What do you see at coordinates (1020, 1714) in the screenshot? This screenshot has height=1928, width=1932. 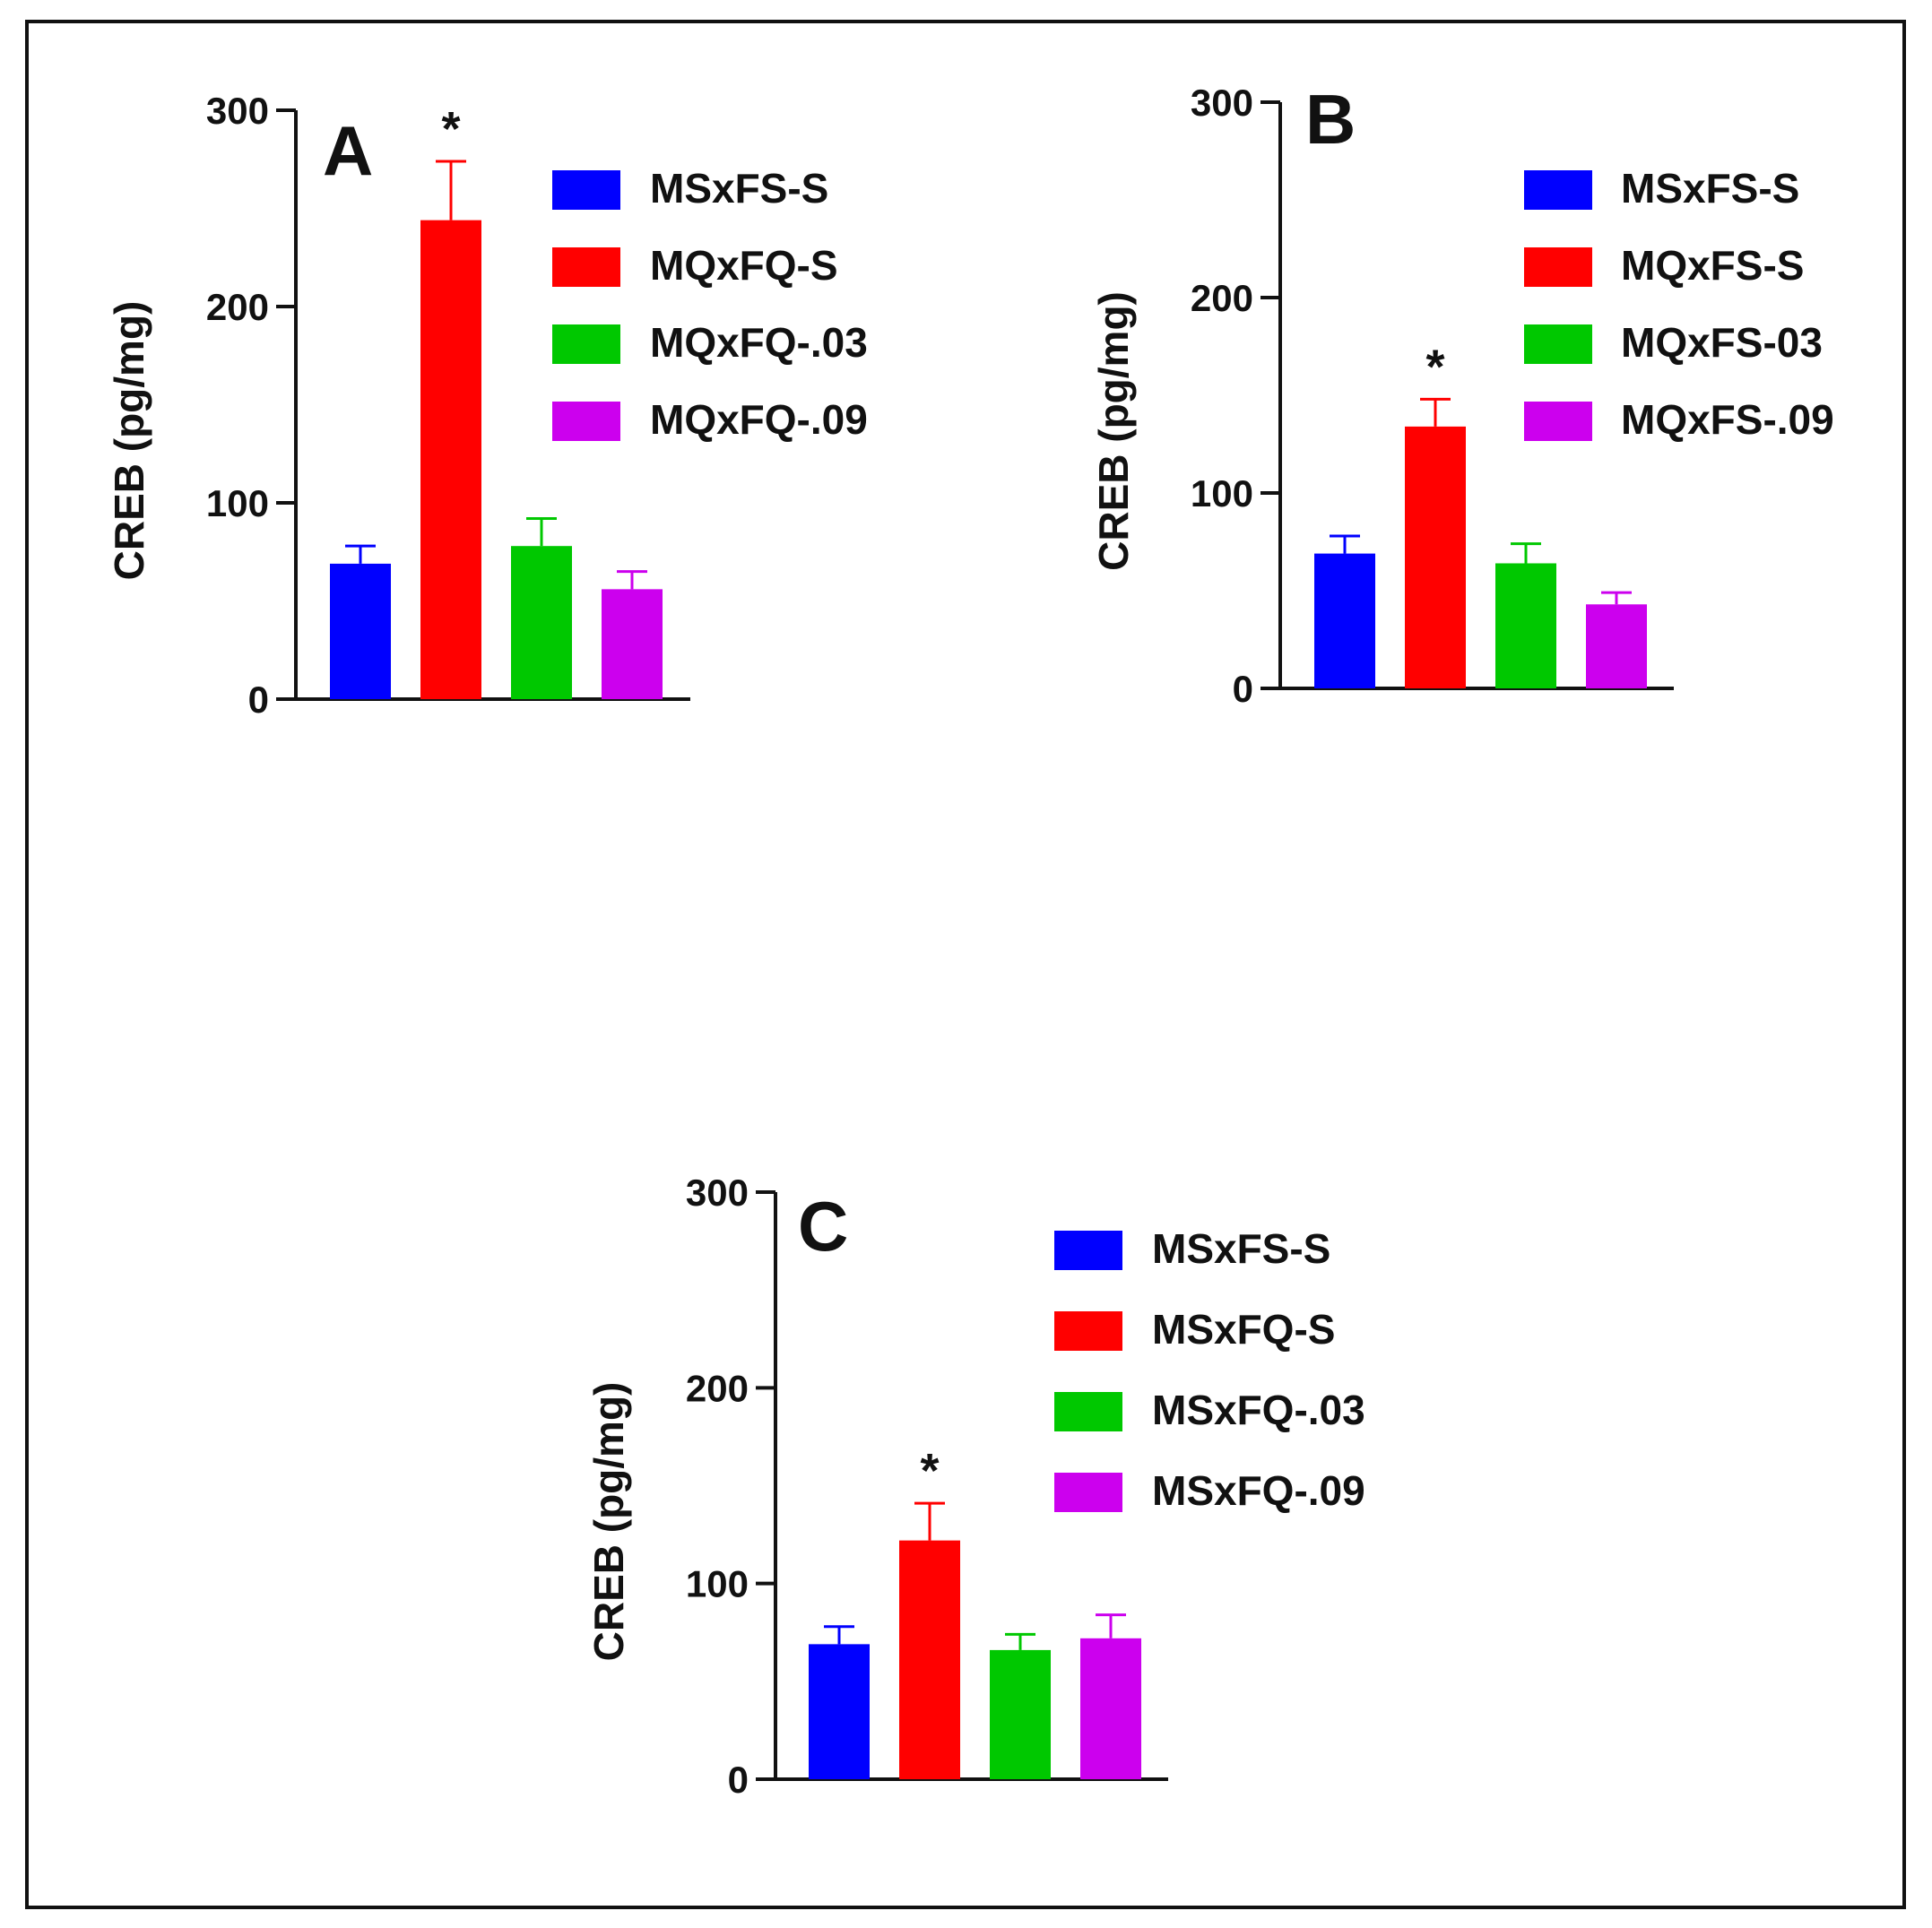 I see `bar-MSxFQ-.03` at bounding box center [1020, 1714].